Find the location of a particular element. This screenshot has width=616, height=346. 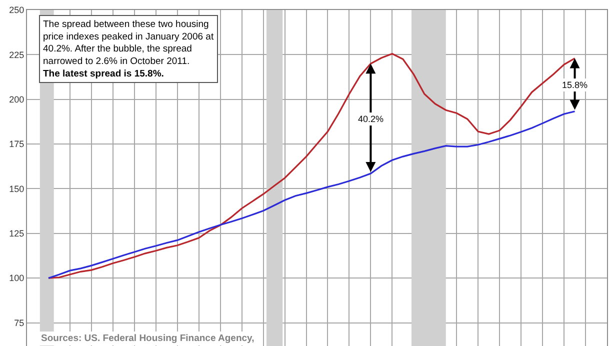

y-tick-label: 100 is located at coordinates (16, 278).